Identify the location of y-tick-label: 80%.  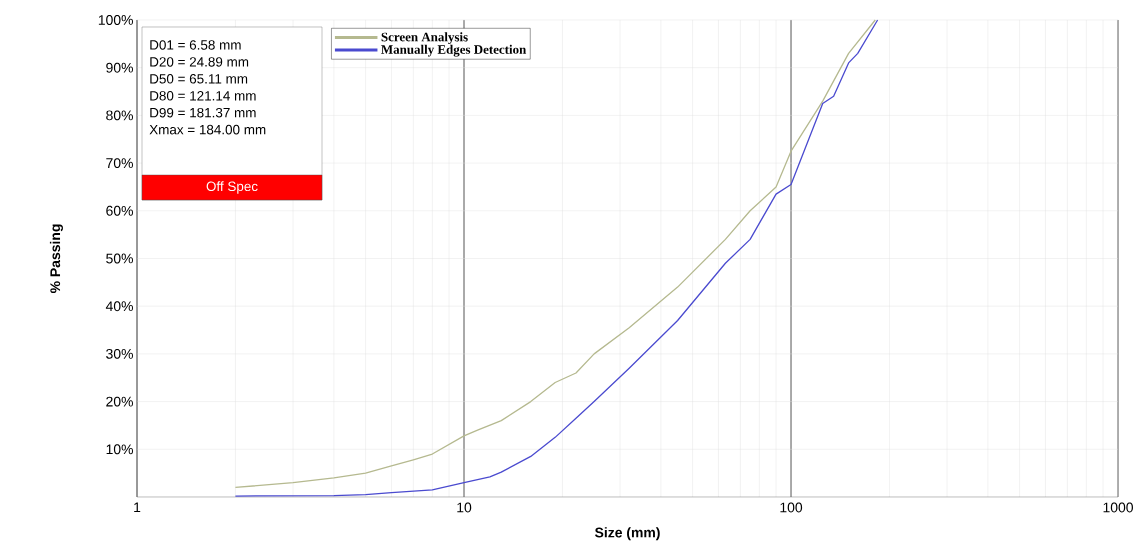
(119, 115).